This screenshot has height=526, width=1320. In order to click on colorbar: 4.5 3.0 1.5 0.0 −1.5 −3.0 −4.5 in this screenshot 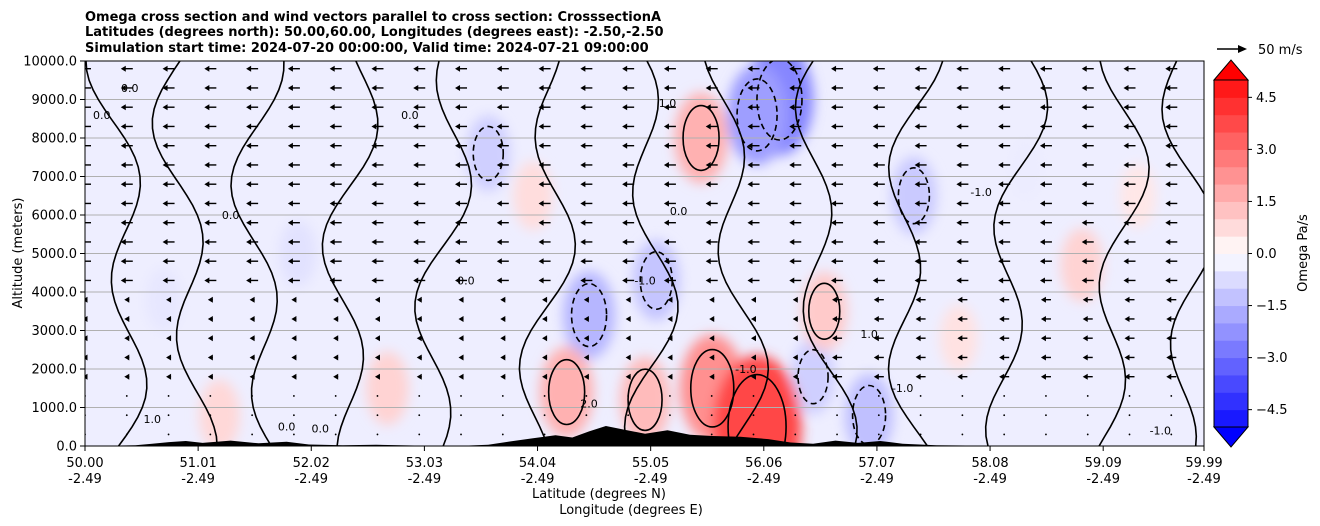, I will do `click(1250, 253)`.